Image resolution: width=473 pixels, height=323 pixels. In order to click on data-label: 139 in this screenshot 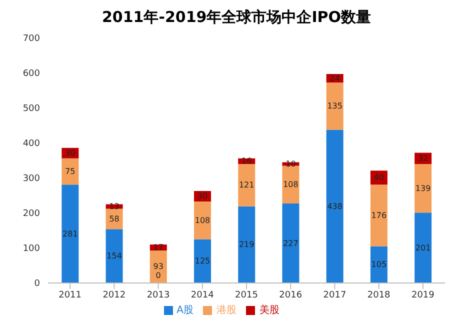, I will do `click(423, 188)`.